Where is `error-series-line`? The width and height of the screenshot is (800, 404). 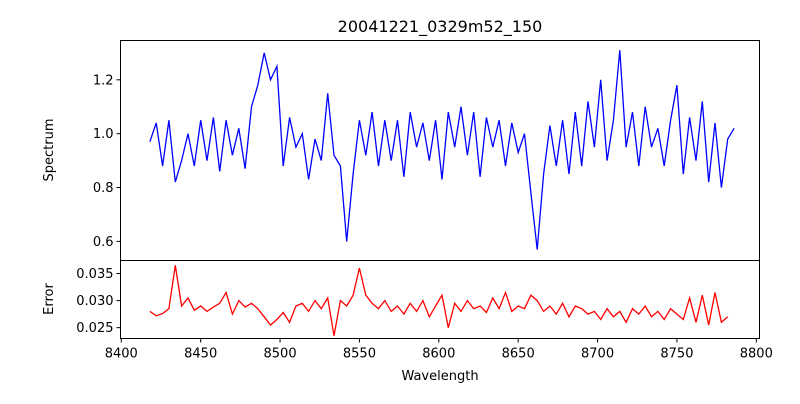
error-series-line is located at coordinates (439, 300).